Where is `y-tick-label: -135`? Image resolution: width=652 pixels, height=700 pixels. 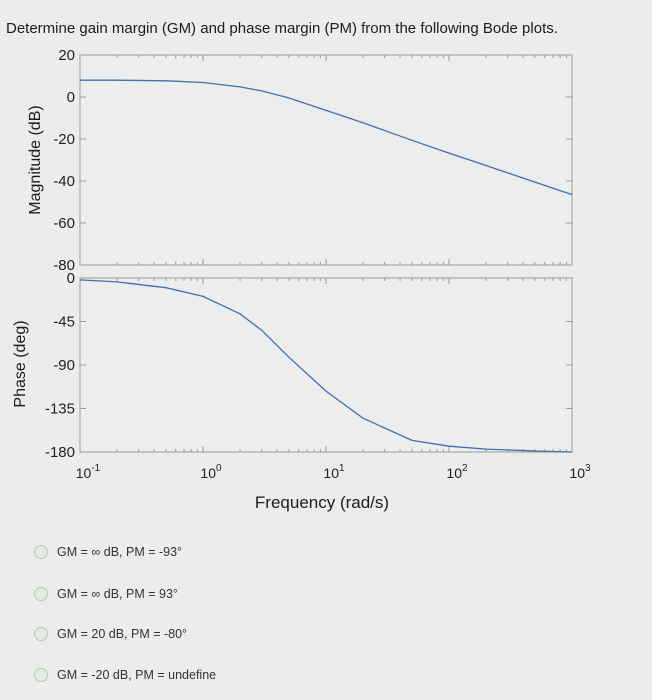
y-tick-label: -135 is located at coordinates (60, 409).